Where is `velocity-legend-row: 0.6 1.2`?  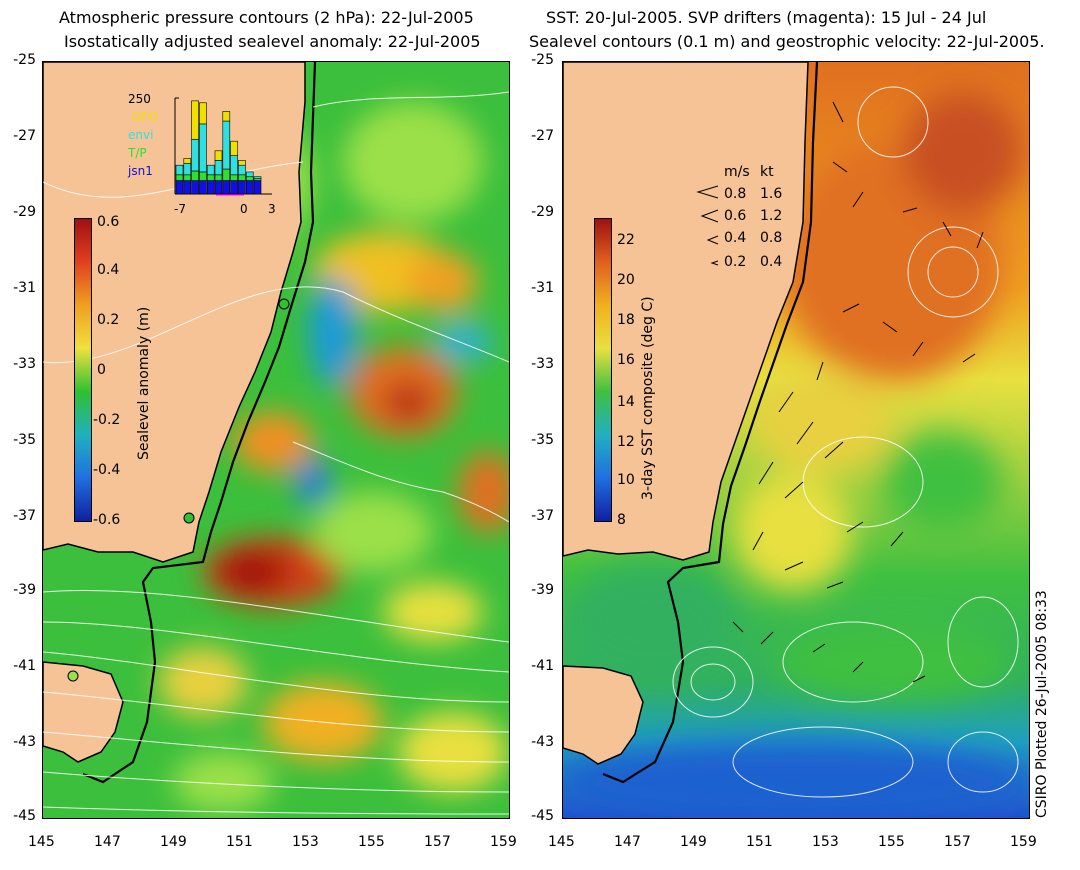
velocity-legend-row: 0.6 1.2 is located at coordinates (760, 216).